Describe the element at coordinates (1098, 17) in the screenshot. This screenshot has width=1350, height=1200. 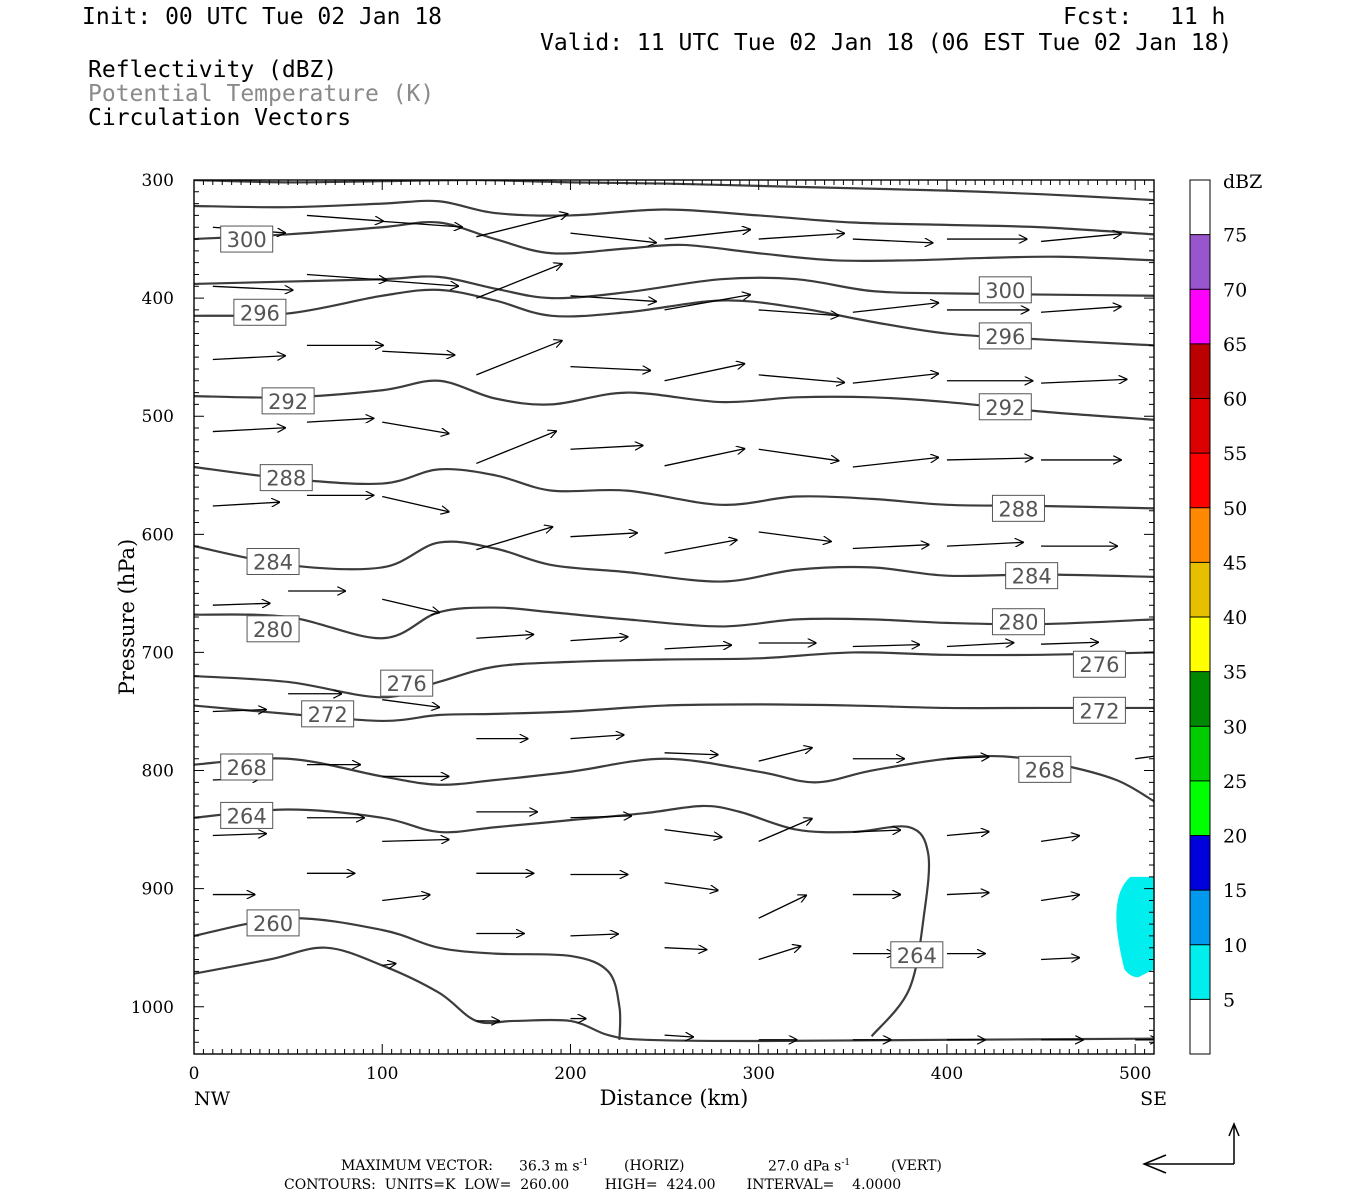
I see `forecast-hour-label: Fcst:` at that location.